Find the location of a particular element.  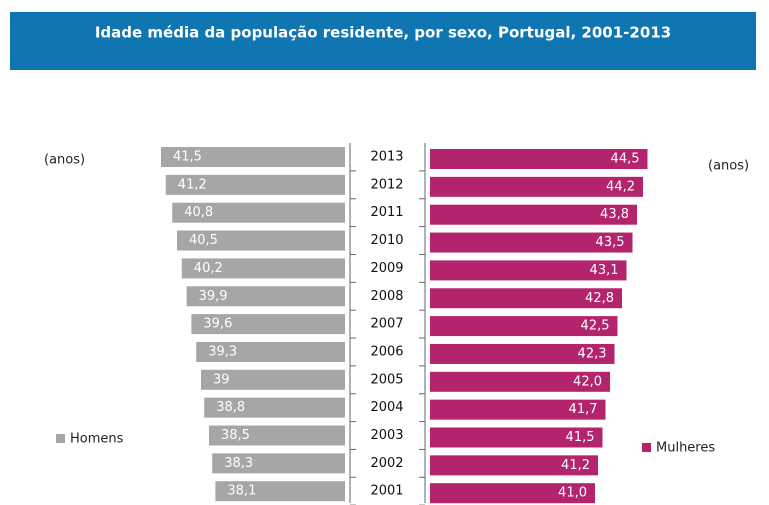

category-label: 2007 is located at coordinates (386, 324).